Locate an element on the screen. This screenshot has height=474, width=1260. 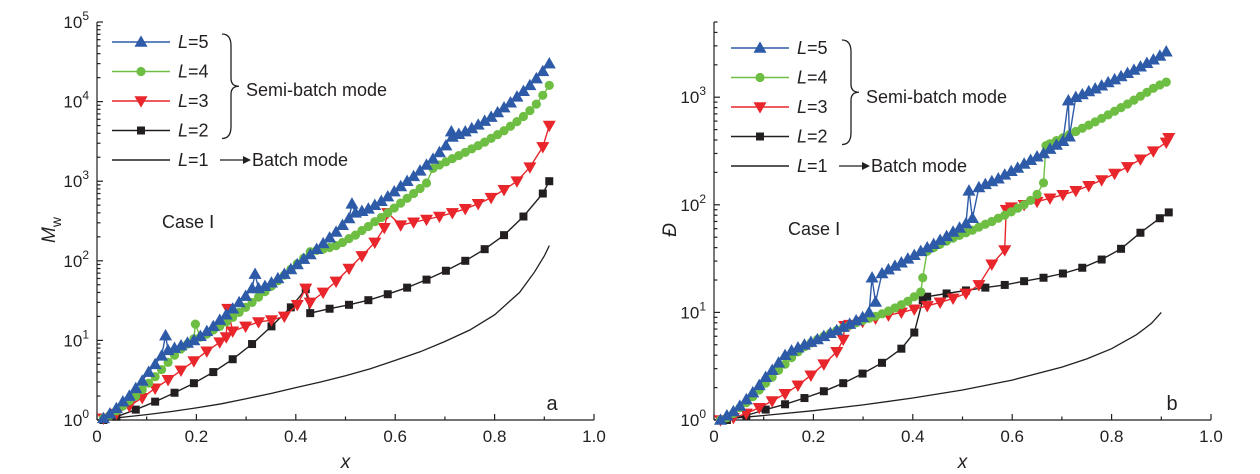
y-tick-label: 10² is located at coordinates (693, 203).